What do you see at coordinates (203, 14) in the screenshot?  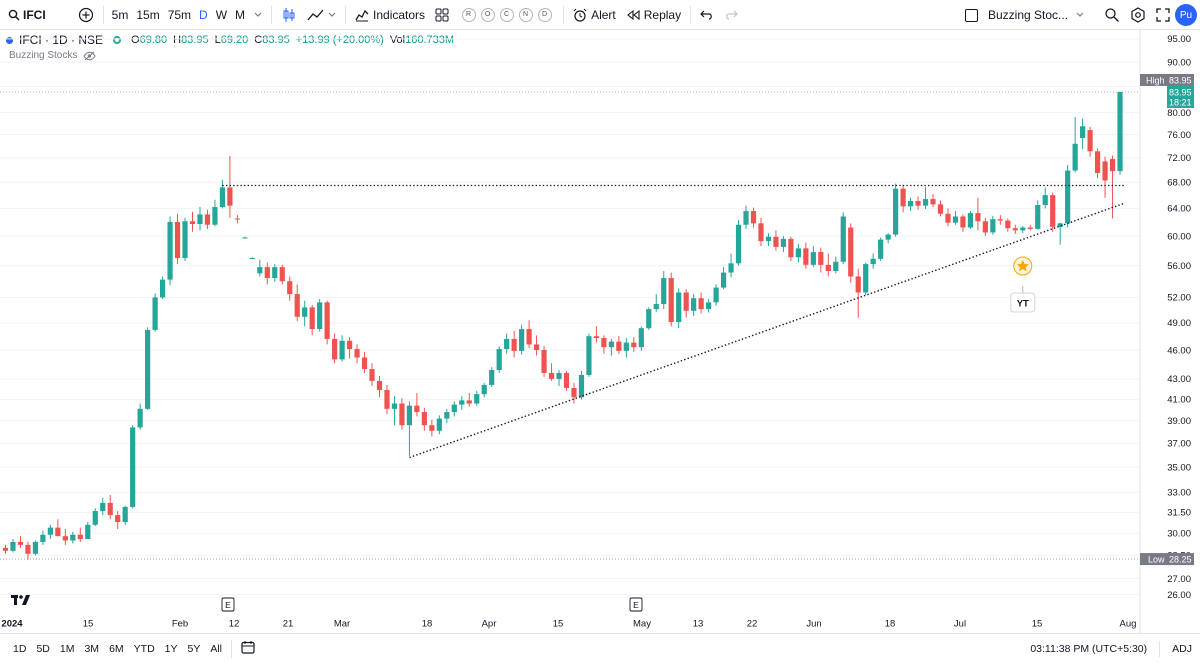 I see `interval-D: D` at bounding box center [203, 14].